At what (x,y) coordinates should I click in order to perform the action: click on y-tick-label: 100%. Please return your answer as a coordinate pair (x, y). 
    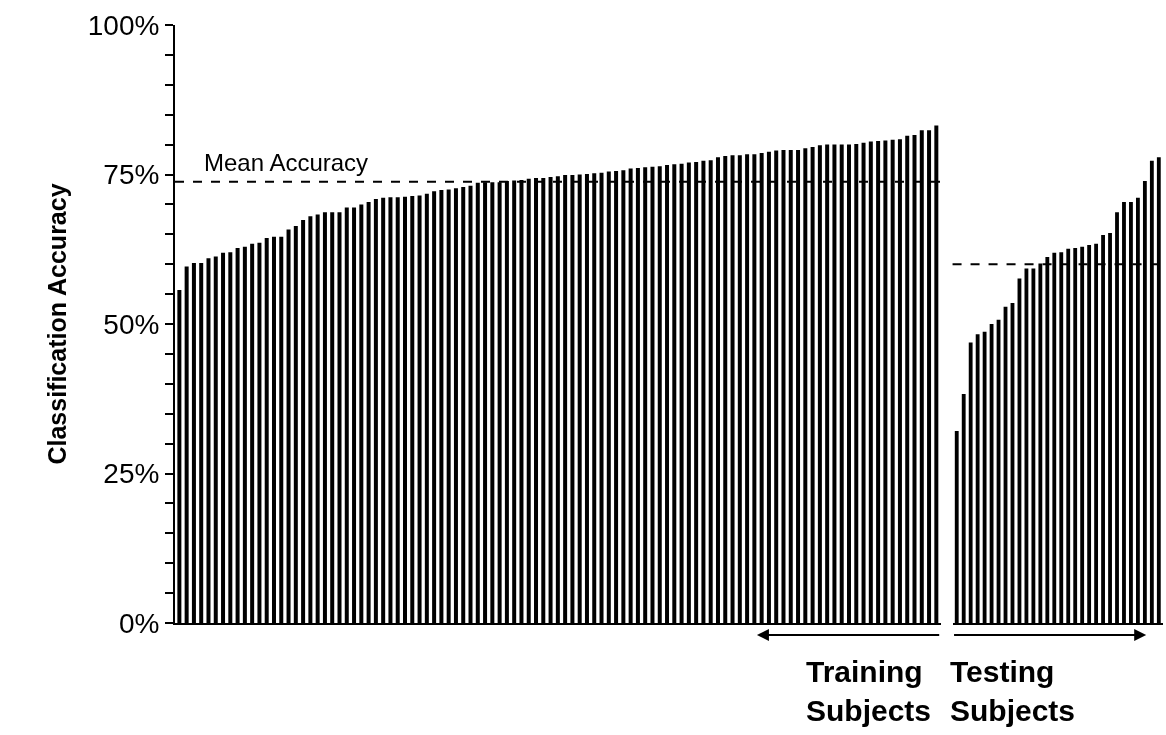
    Looking at the image, I should click on (123, 25).